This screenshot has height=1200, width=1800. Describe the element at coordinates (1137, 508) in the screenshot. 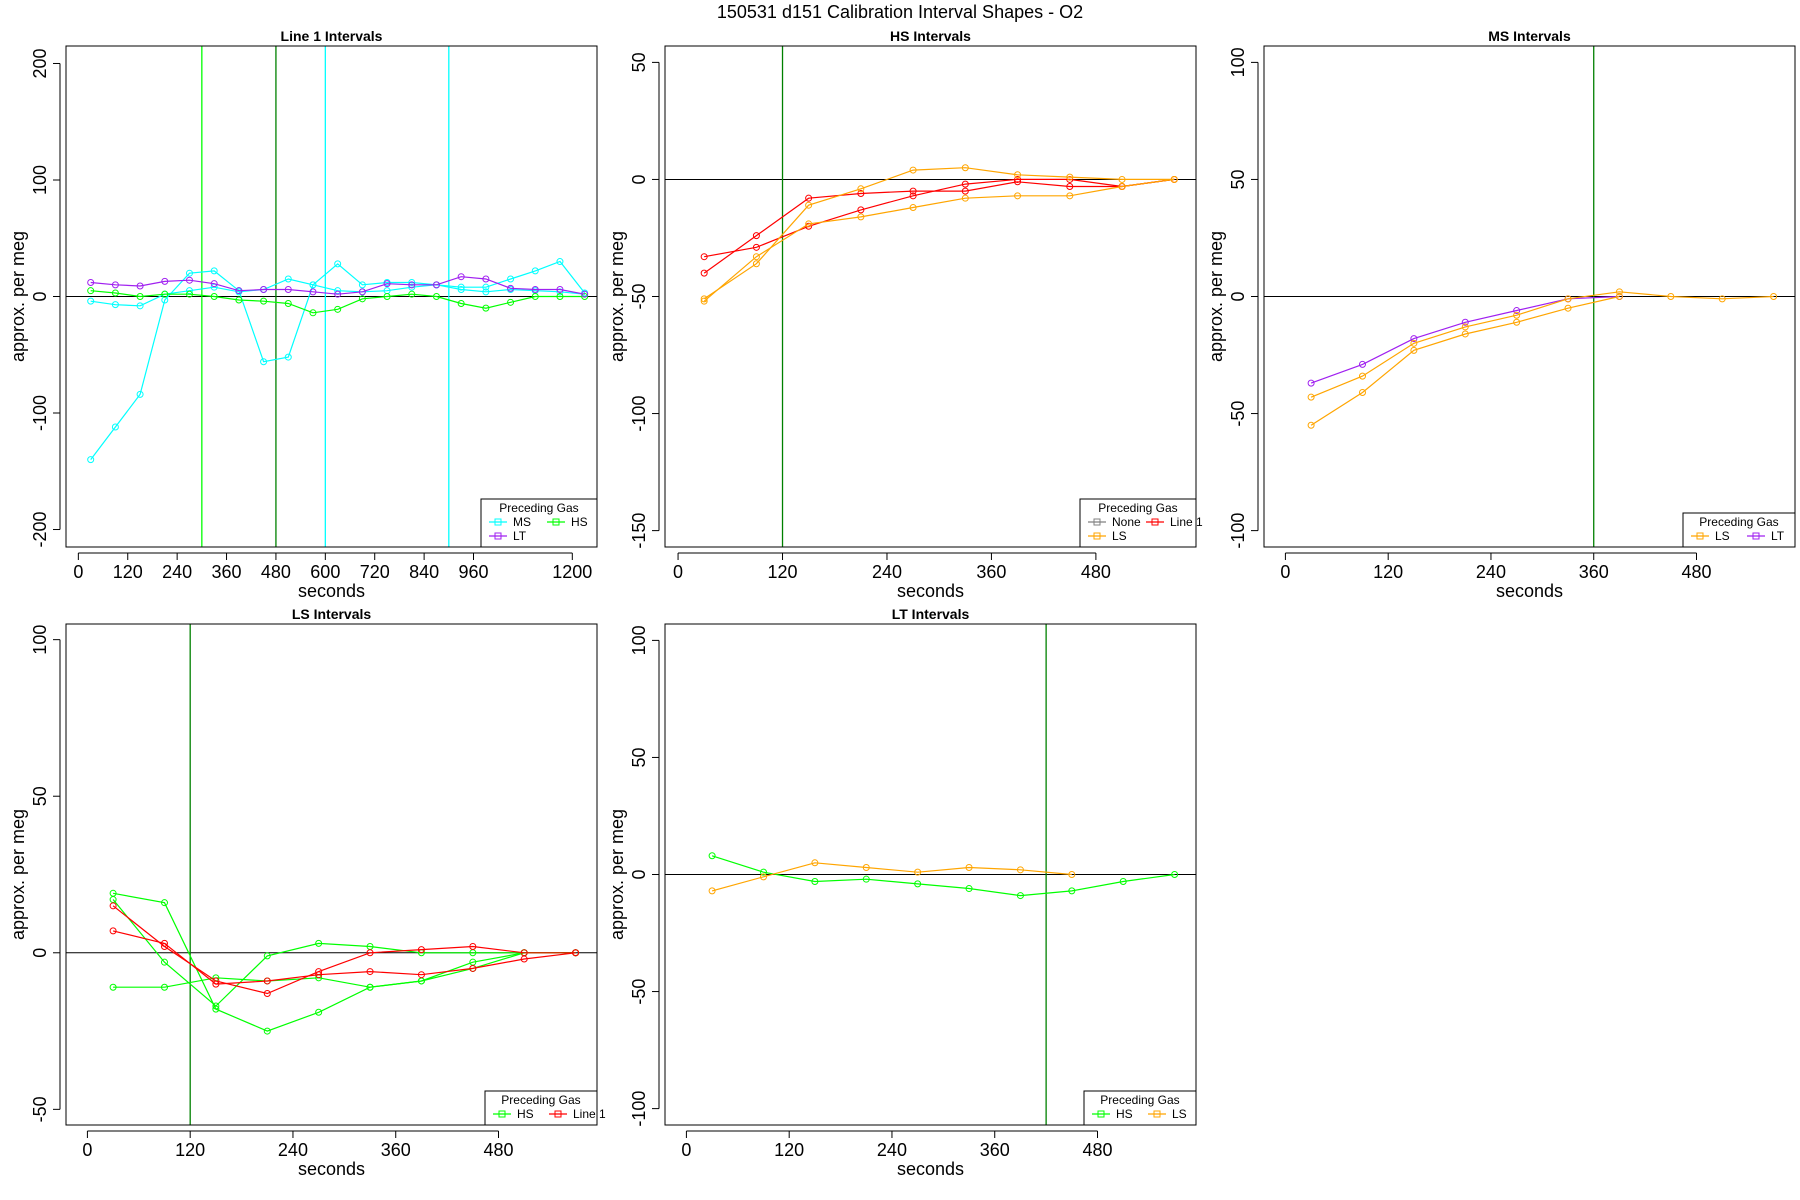

I see `legend-title: Preceding Gas` at that location.